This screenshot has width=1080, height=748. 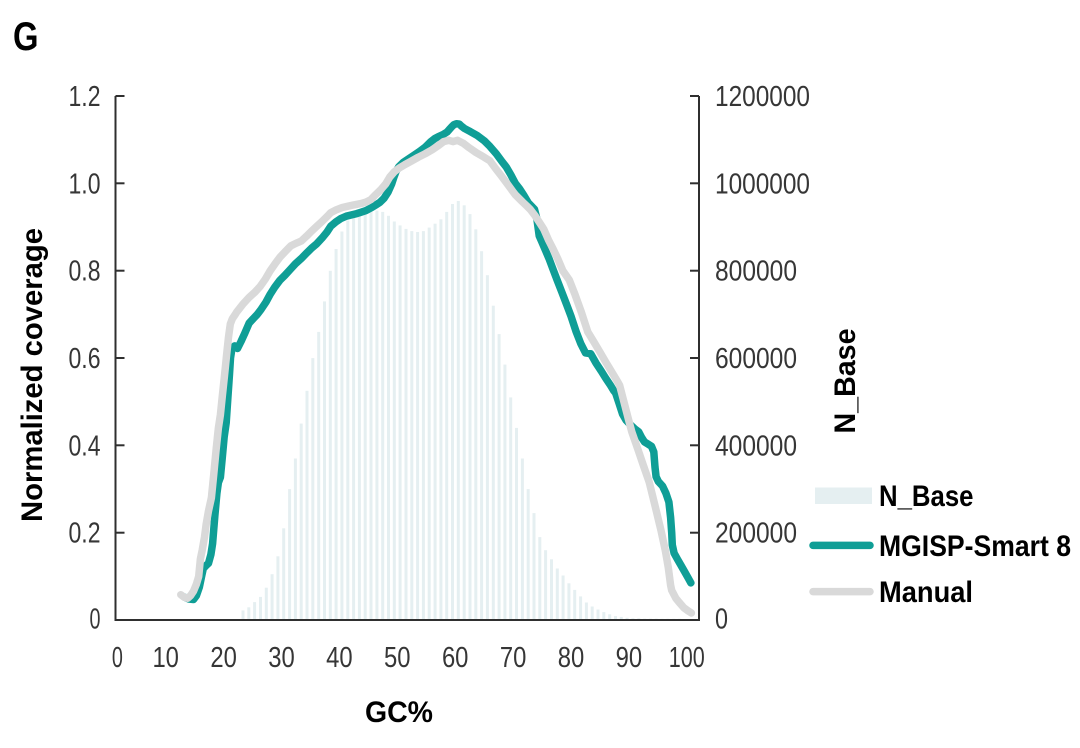 I want to click on svg-text: 1200000, so click(x=762, y=97).